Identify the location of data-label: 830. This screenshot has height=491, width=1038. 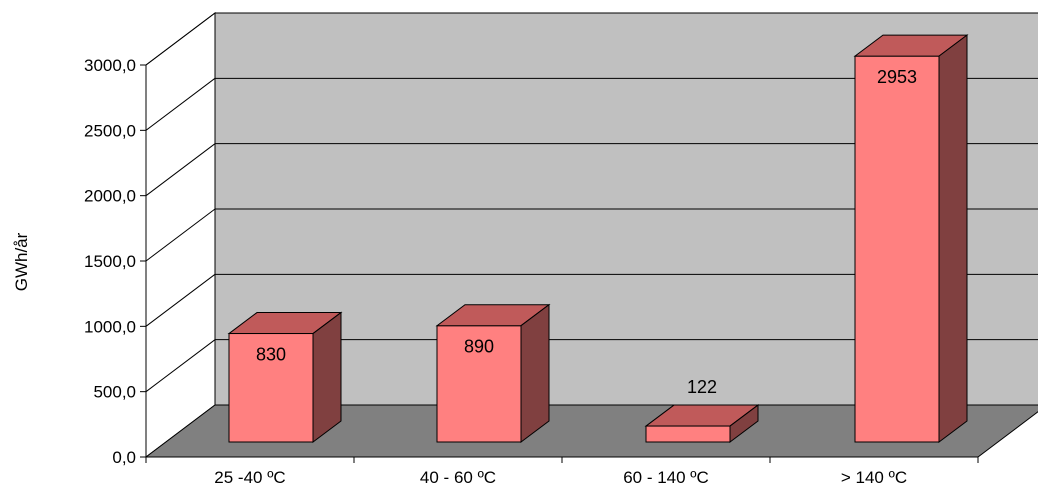
(271, 355).